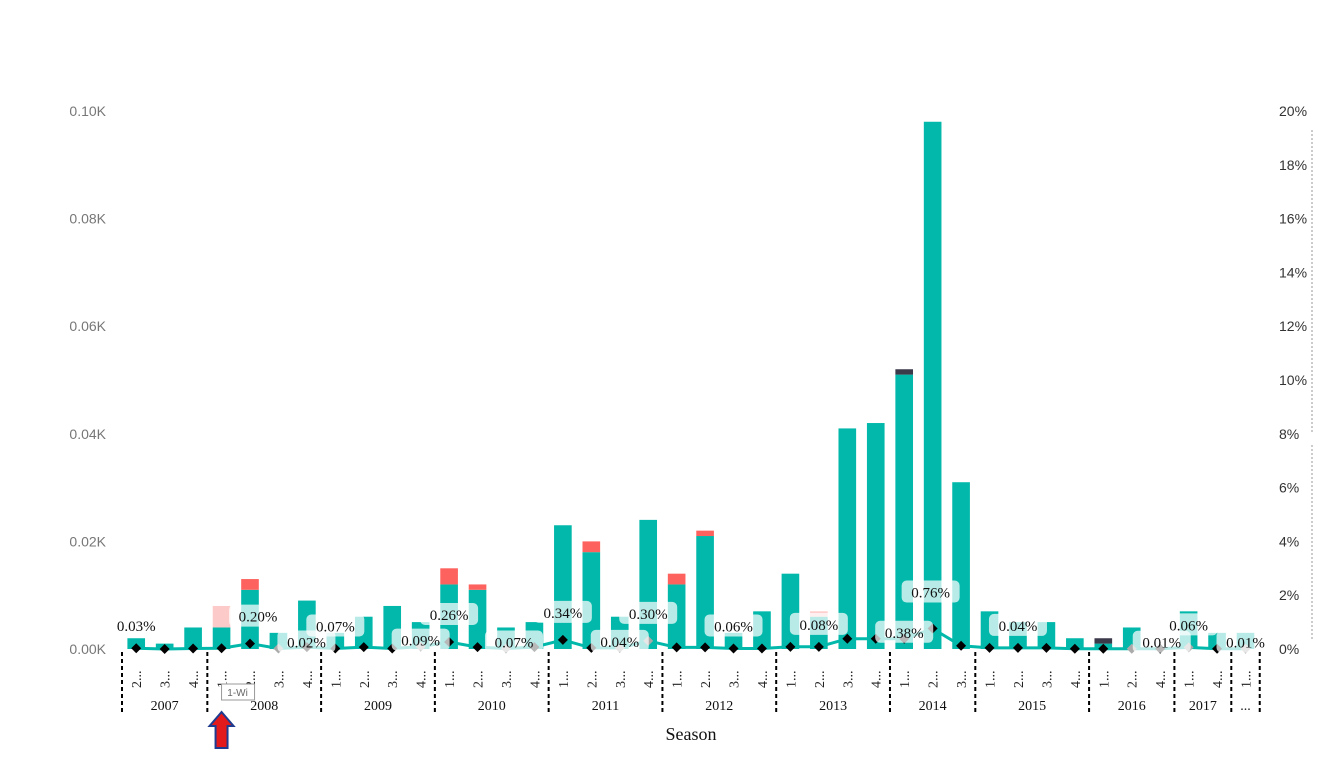 This screenshot has width=1339, height=776. I want to click on y2-tick-label: 6%, so click(1289, 488).